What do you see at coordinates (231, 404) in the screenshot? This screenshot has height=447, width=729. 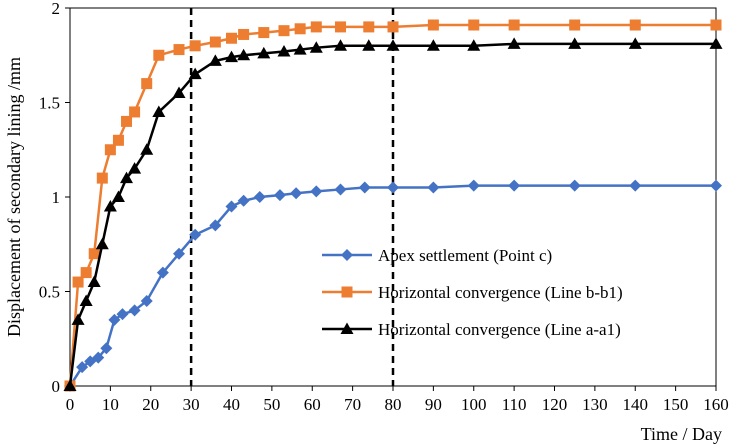 I see `x-tick-label: 40` at bounding box center [231, 404].